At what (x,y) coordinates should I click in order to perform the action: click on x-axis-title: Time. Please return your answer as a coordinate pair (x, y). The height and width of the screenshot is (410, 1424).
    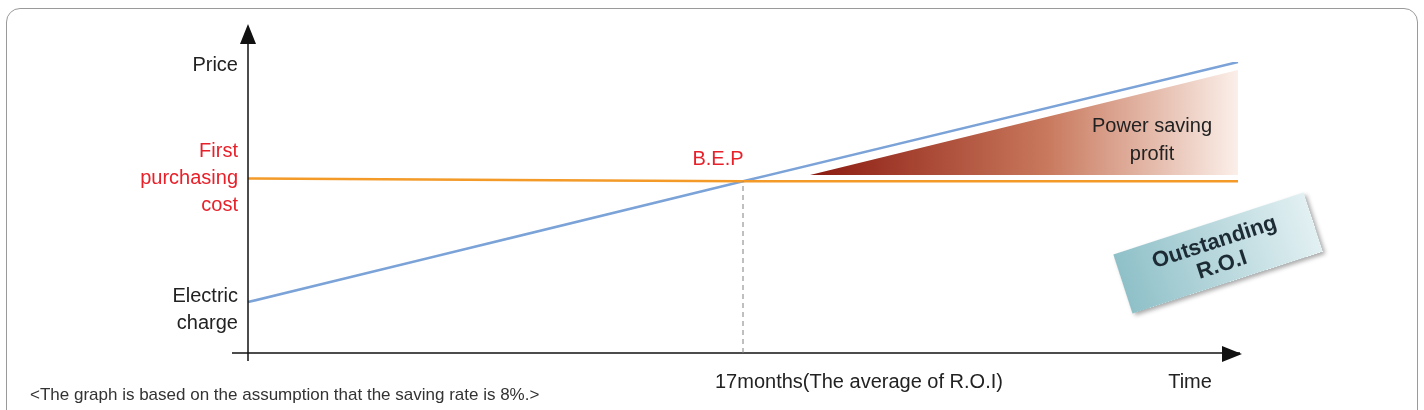
    Looking at the image, I should click on (1190, 380).